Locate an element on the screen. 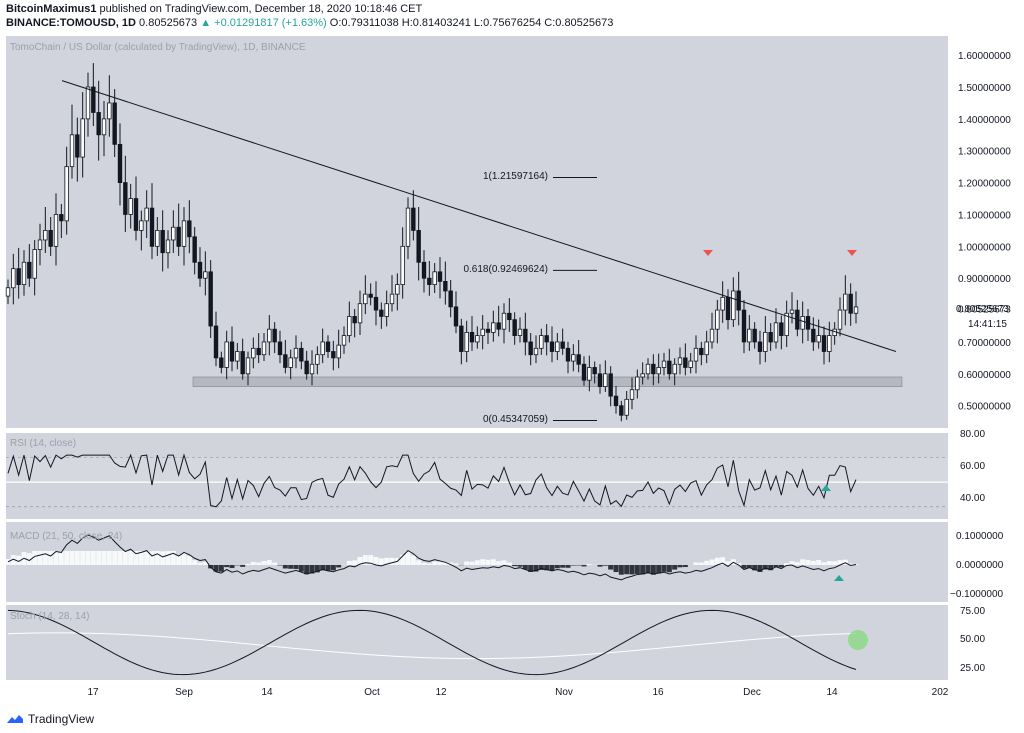  fib-level-0-label: 0(0.45347059) is located at coordinates (515, 419).